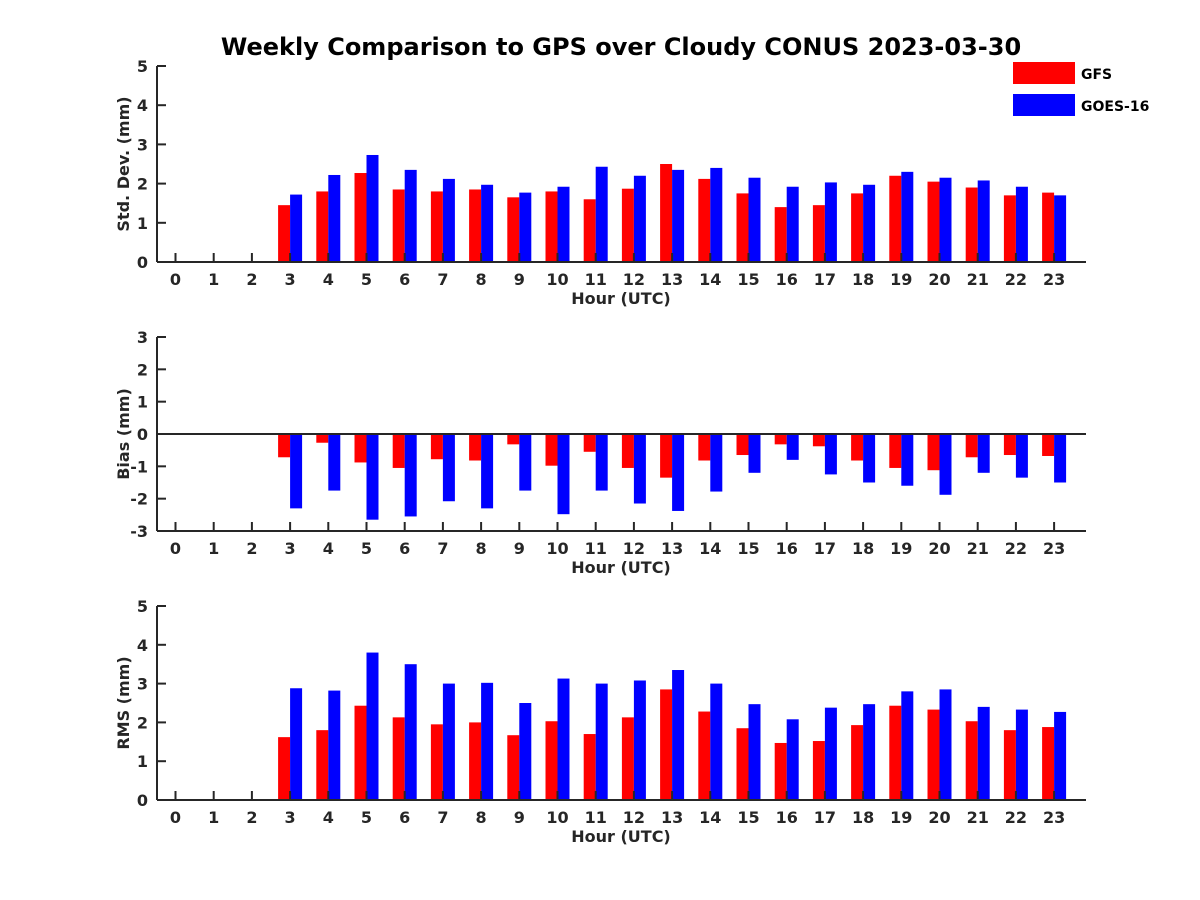 The width and height of the screenshot is (1200, 900). I want to click on x-tick-label: 6, so click(404, 817).